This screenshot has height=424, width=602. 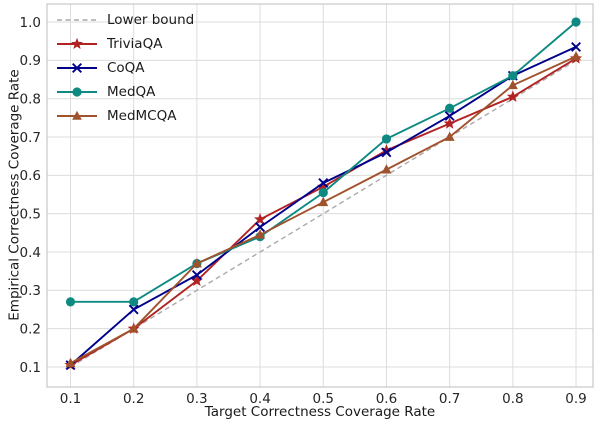 What do you see at coordinates (259, 399) in the screenshot?
I see `x-tick-label: 0.4` at bounding box center [259, 399].